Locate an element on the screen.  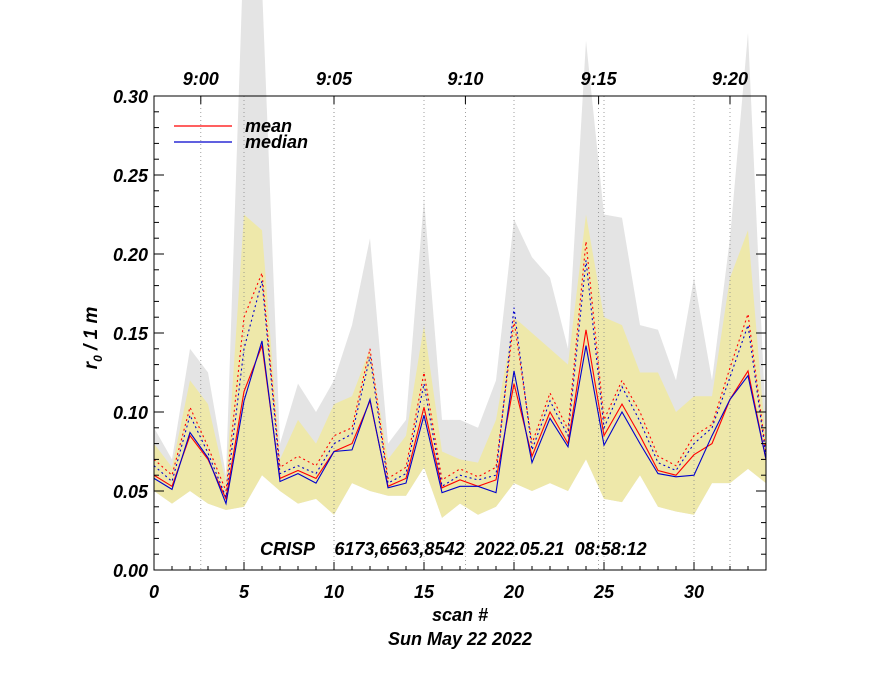
y-axis-label-rest: / 1 m is located at coordinates (91, 331).